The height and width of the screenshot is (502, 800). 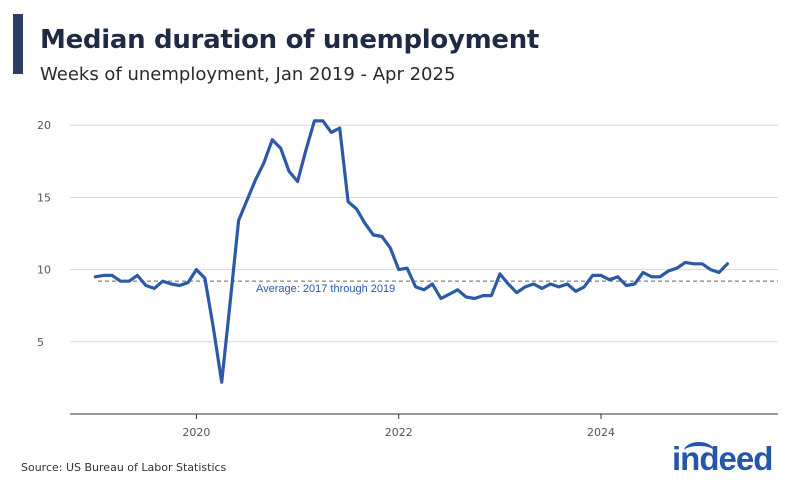 I want to click on reference-layer: Average: 2017 through 2019, so click(x=438, y=287).